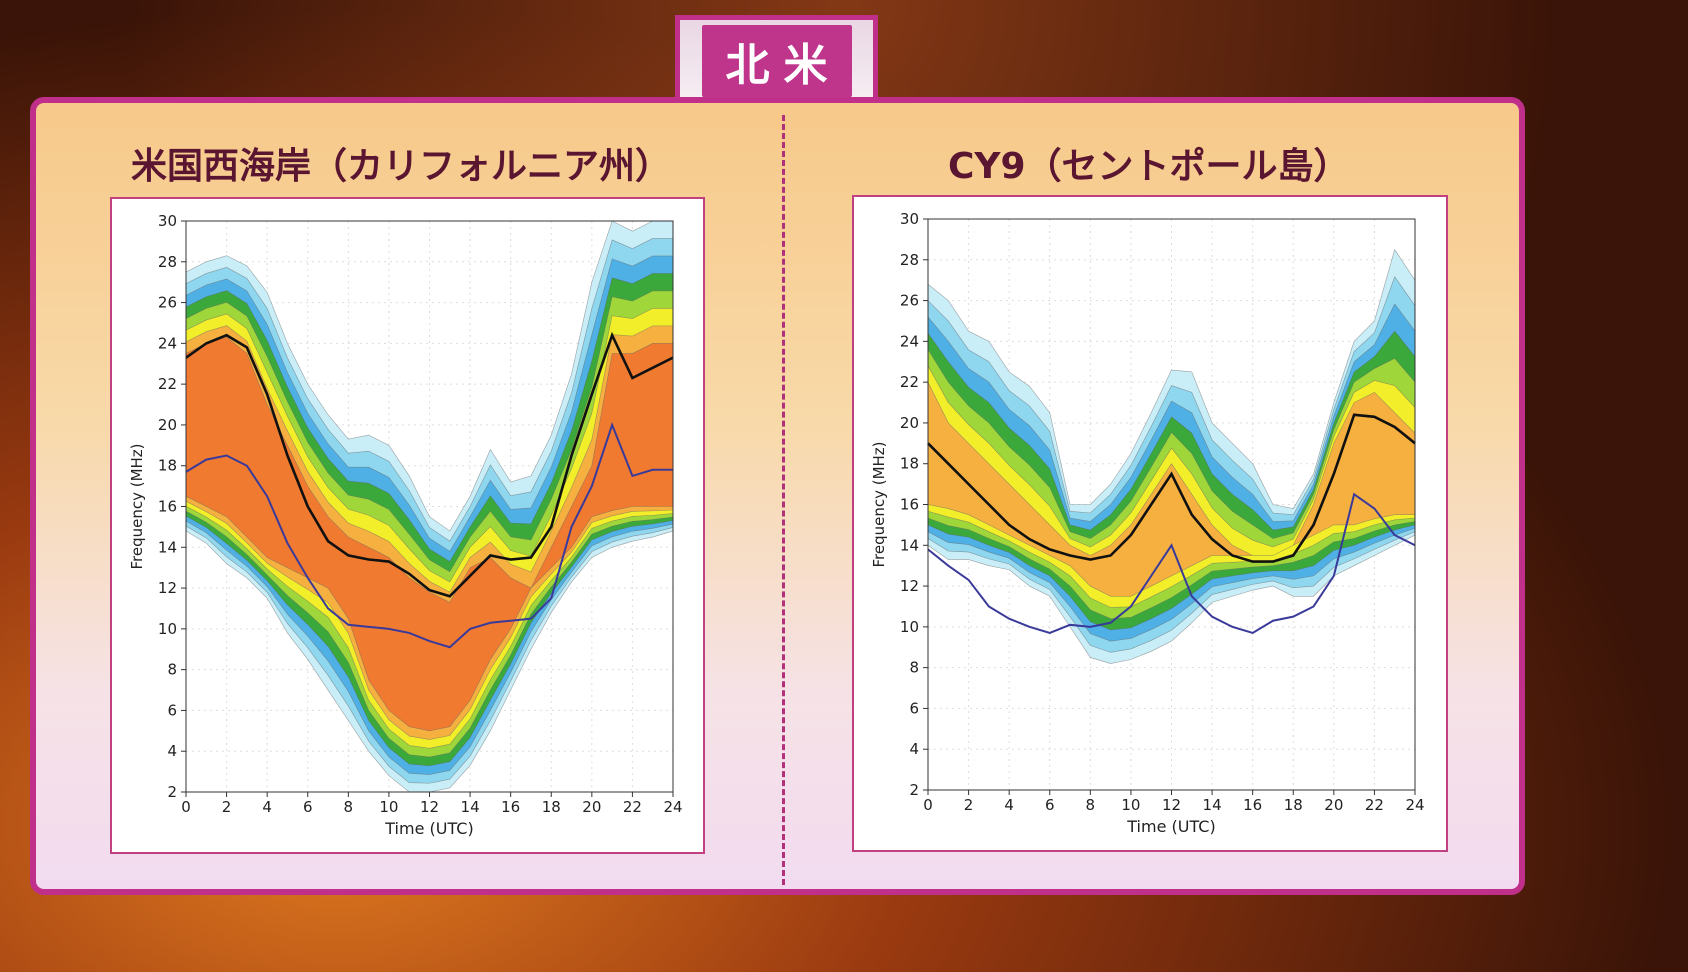 This screenshot has width=1688, height=972. What do you see at coordinates (401, 166) in the screenshot?
I see `left-chart-title: 米国西海岸（カリフォルニア州）` at bounding box center [401, 166].